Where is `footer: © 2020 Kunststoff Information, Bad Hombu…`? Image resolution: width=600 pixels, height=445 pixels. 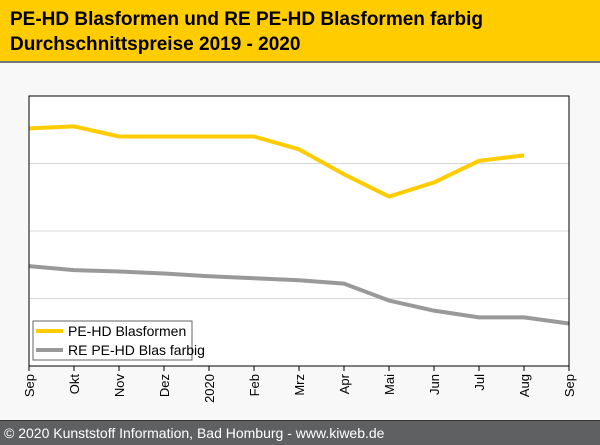
footer: © 2020 Kunststoff Information, Bad Hombu… is located at coordinates (300, 432).